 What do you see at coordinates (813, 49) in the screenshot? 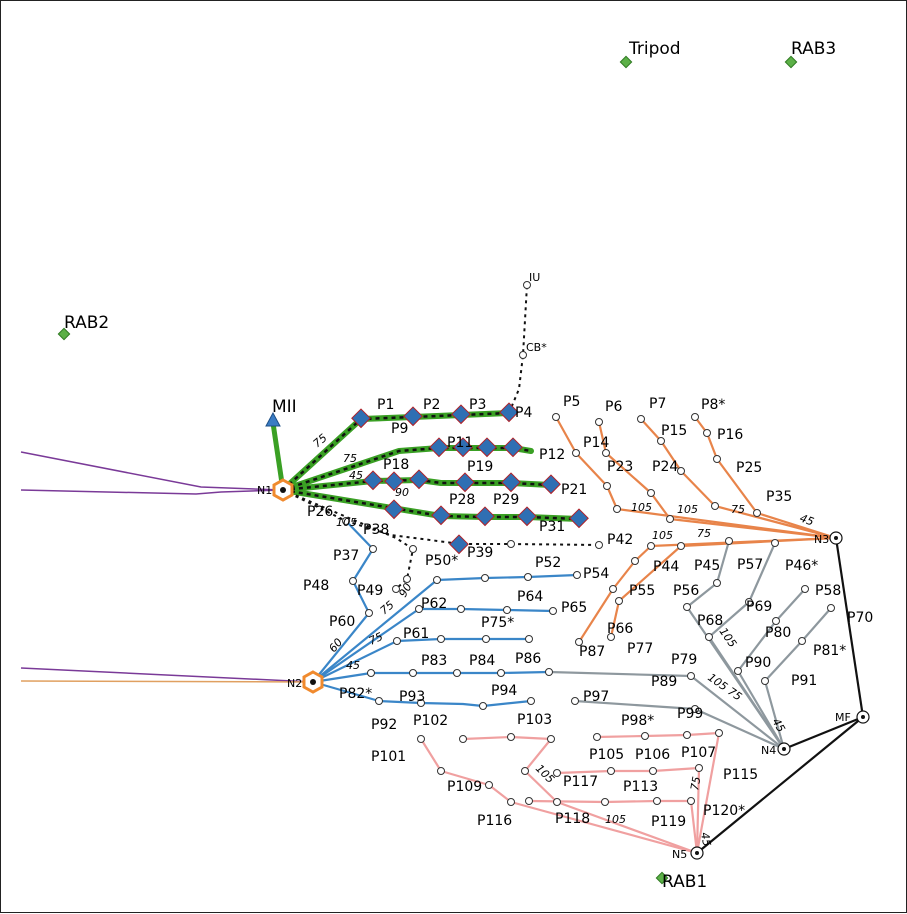
I see `landmark-rab3: RAB3` at bounding box center [813, 49].